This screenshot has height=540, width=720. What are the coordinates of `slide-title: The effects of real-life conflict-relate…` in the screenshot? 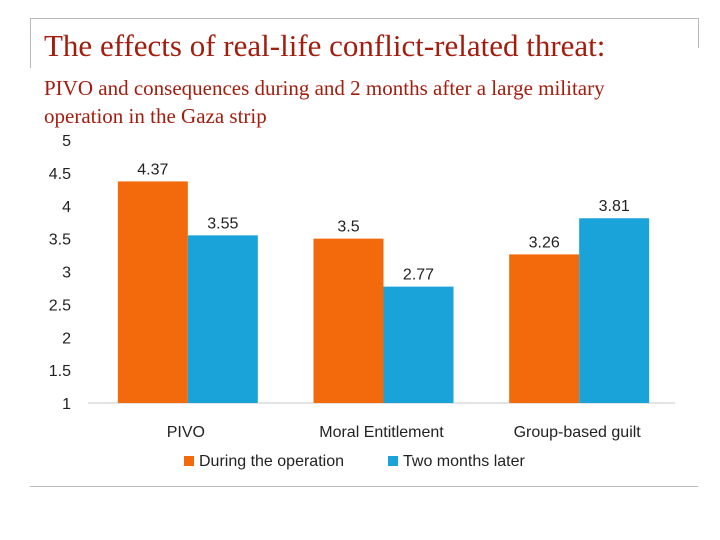 It's located at (325, 45).